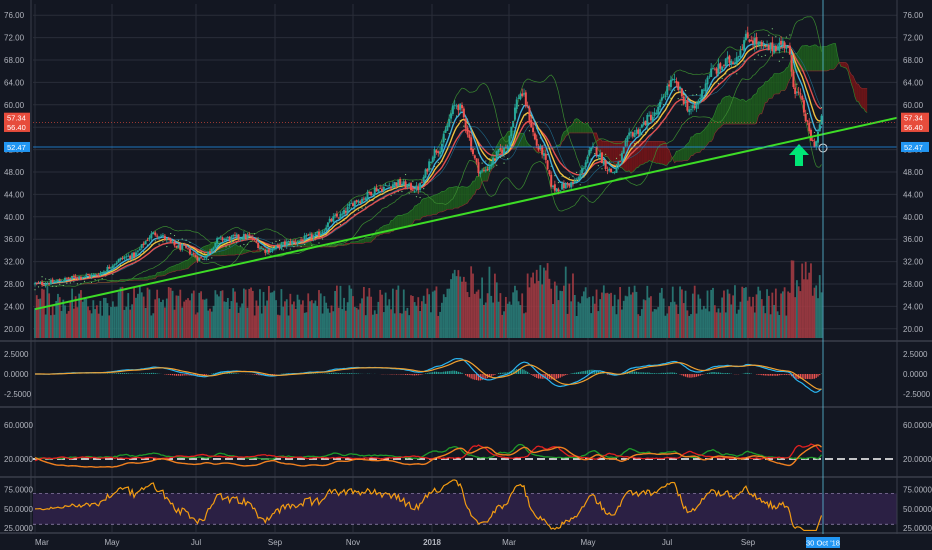 The height and width of the screenshot is (550, 932). What do you see at coordinates (465, 455) in the screenshot?
I see `adx-pane` at bounding box center [465, 455].